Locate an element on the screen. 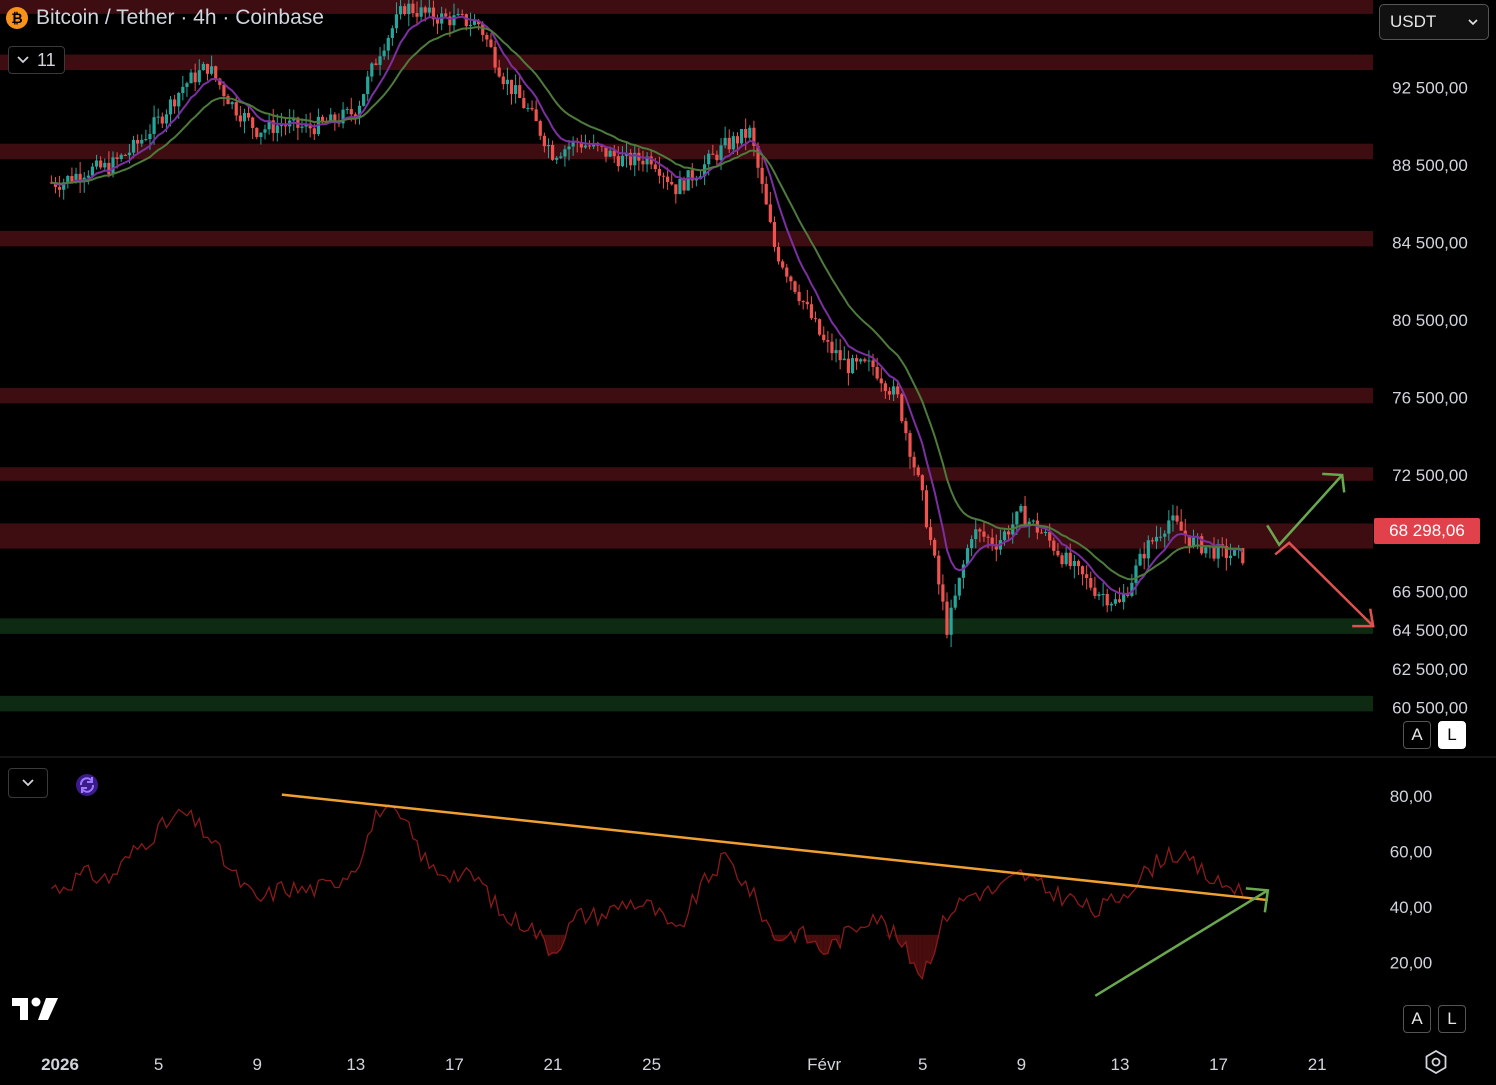 Image resolution: width=1496 pixels, height=1085 pixels. rsi-auto-scale-button: A is located at coordinates (1417, 1019).